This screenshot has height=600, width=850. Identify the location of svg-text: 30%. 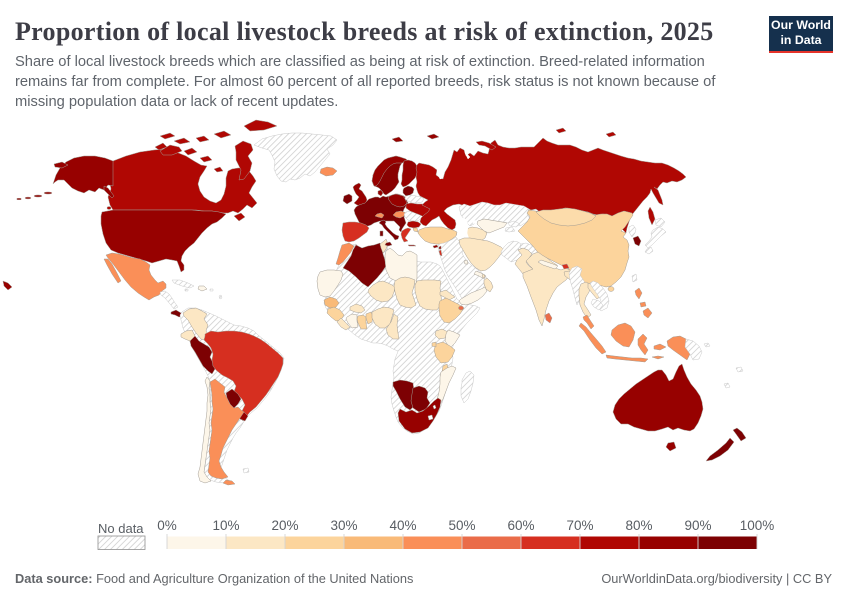
(343, 525).